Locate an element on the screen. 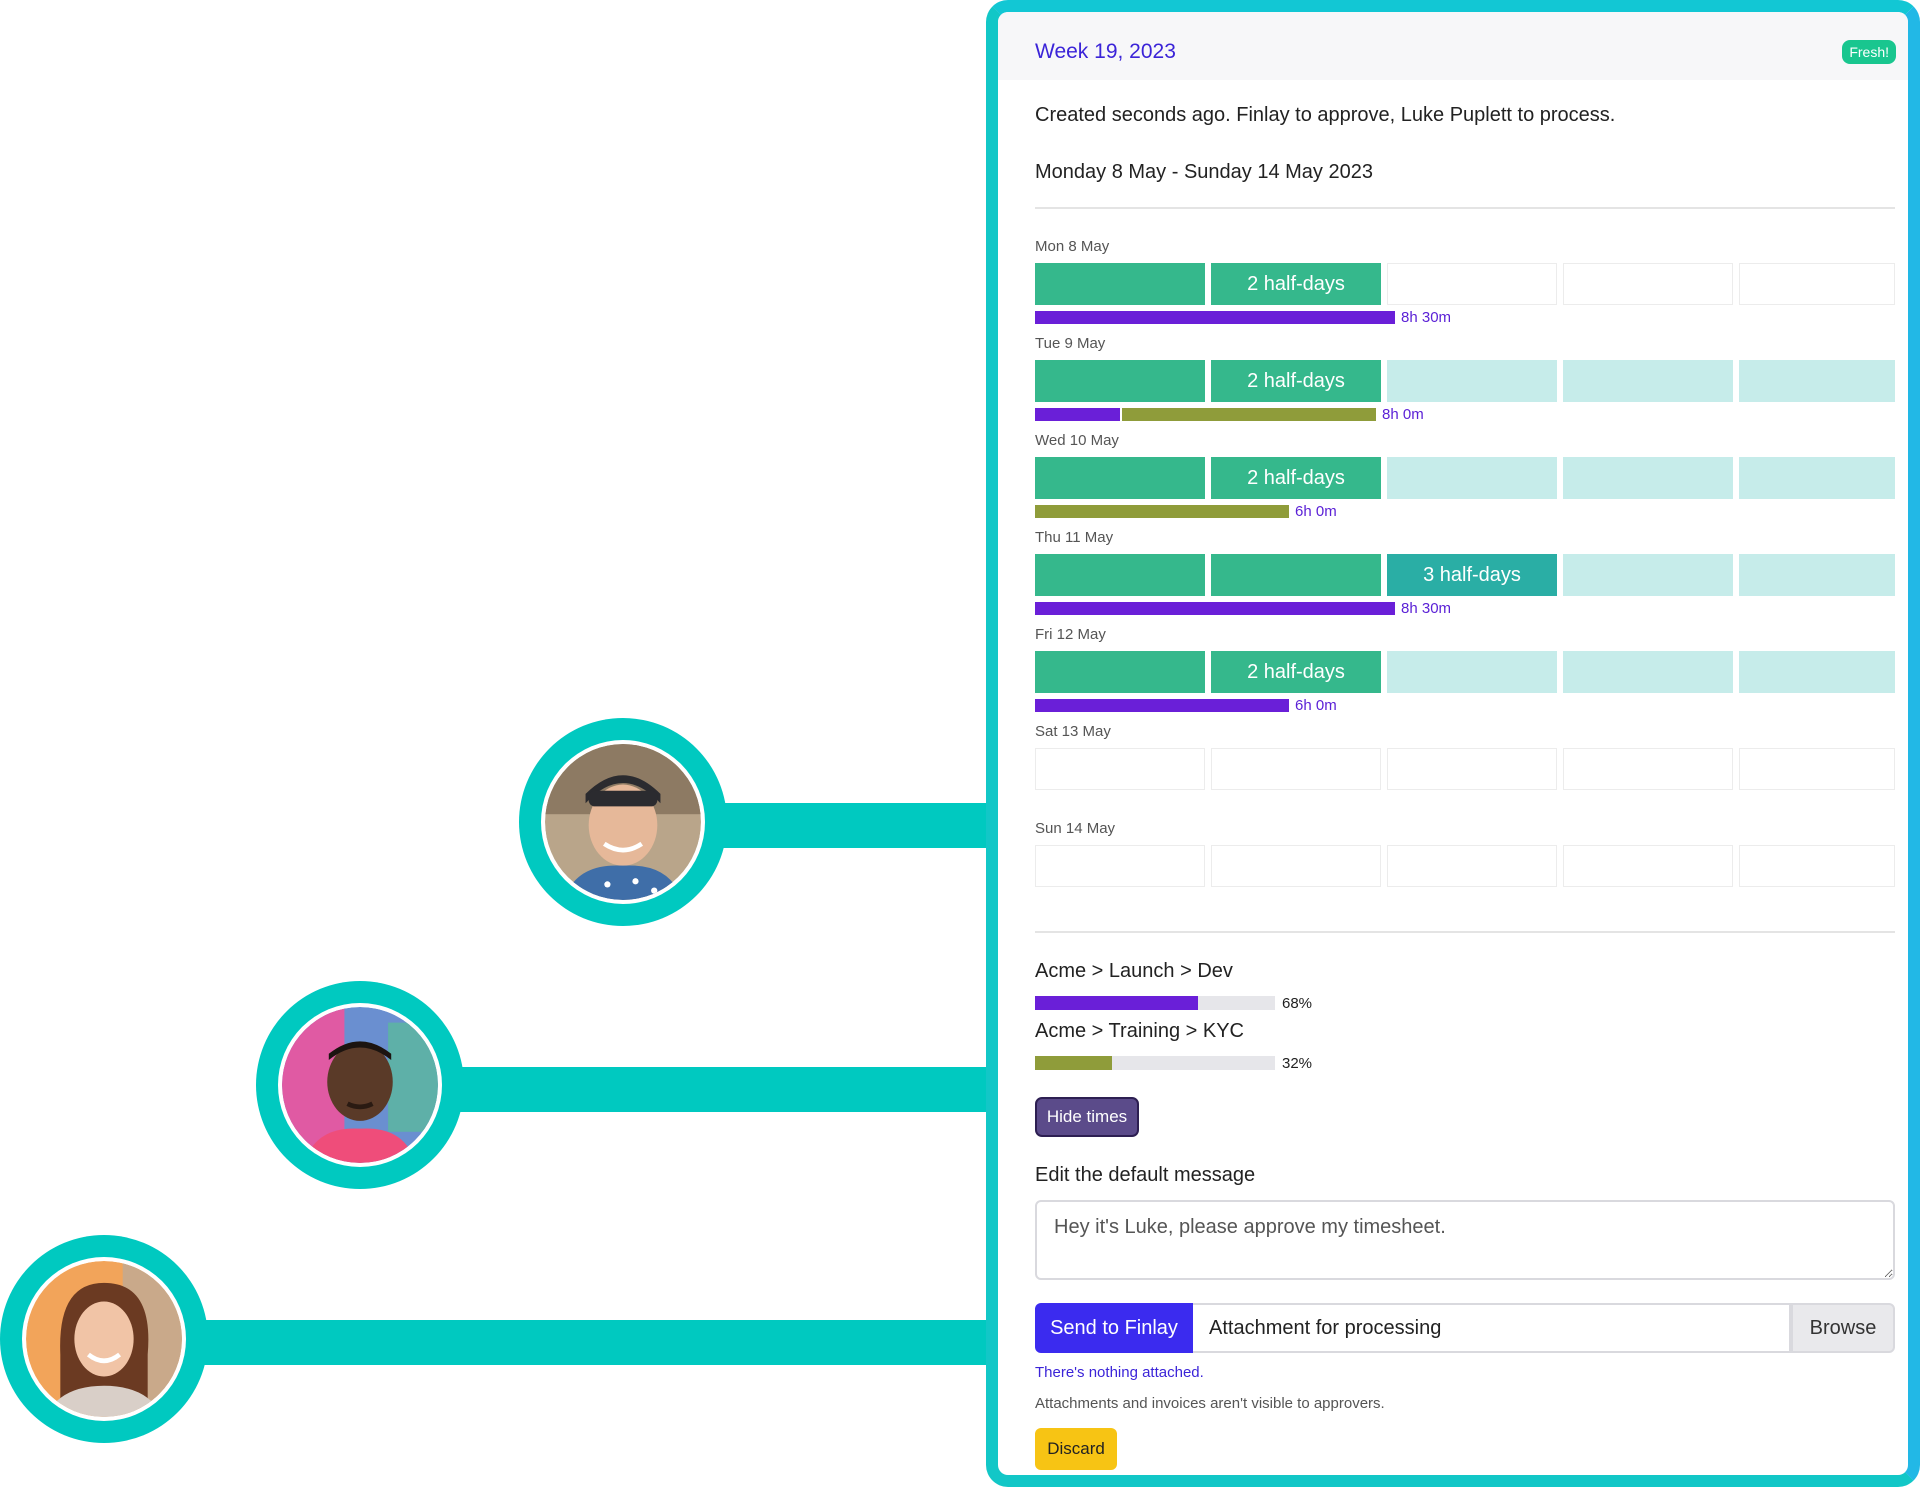 The height and width of the screenshot is (1487, 1920). divider-bottom is located at coordinates (1465, 932).